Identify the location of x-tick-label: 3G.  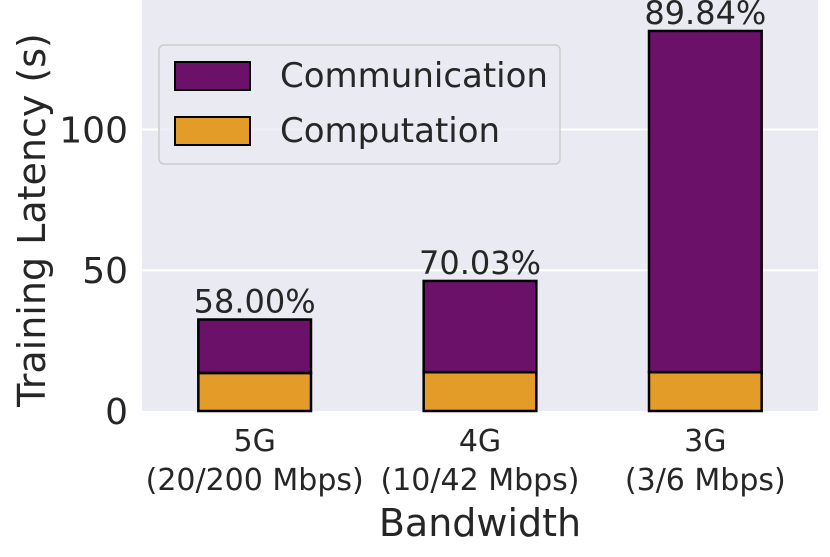
(705, 441).